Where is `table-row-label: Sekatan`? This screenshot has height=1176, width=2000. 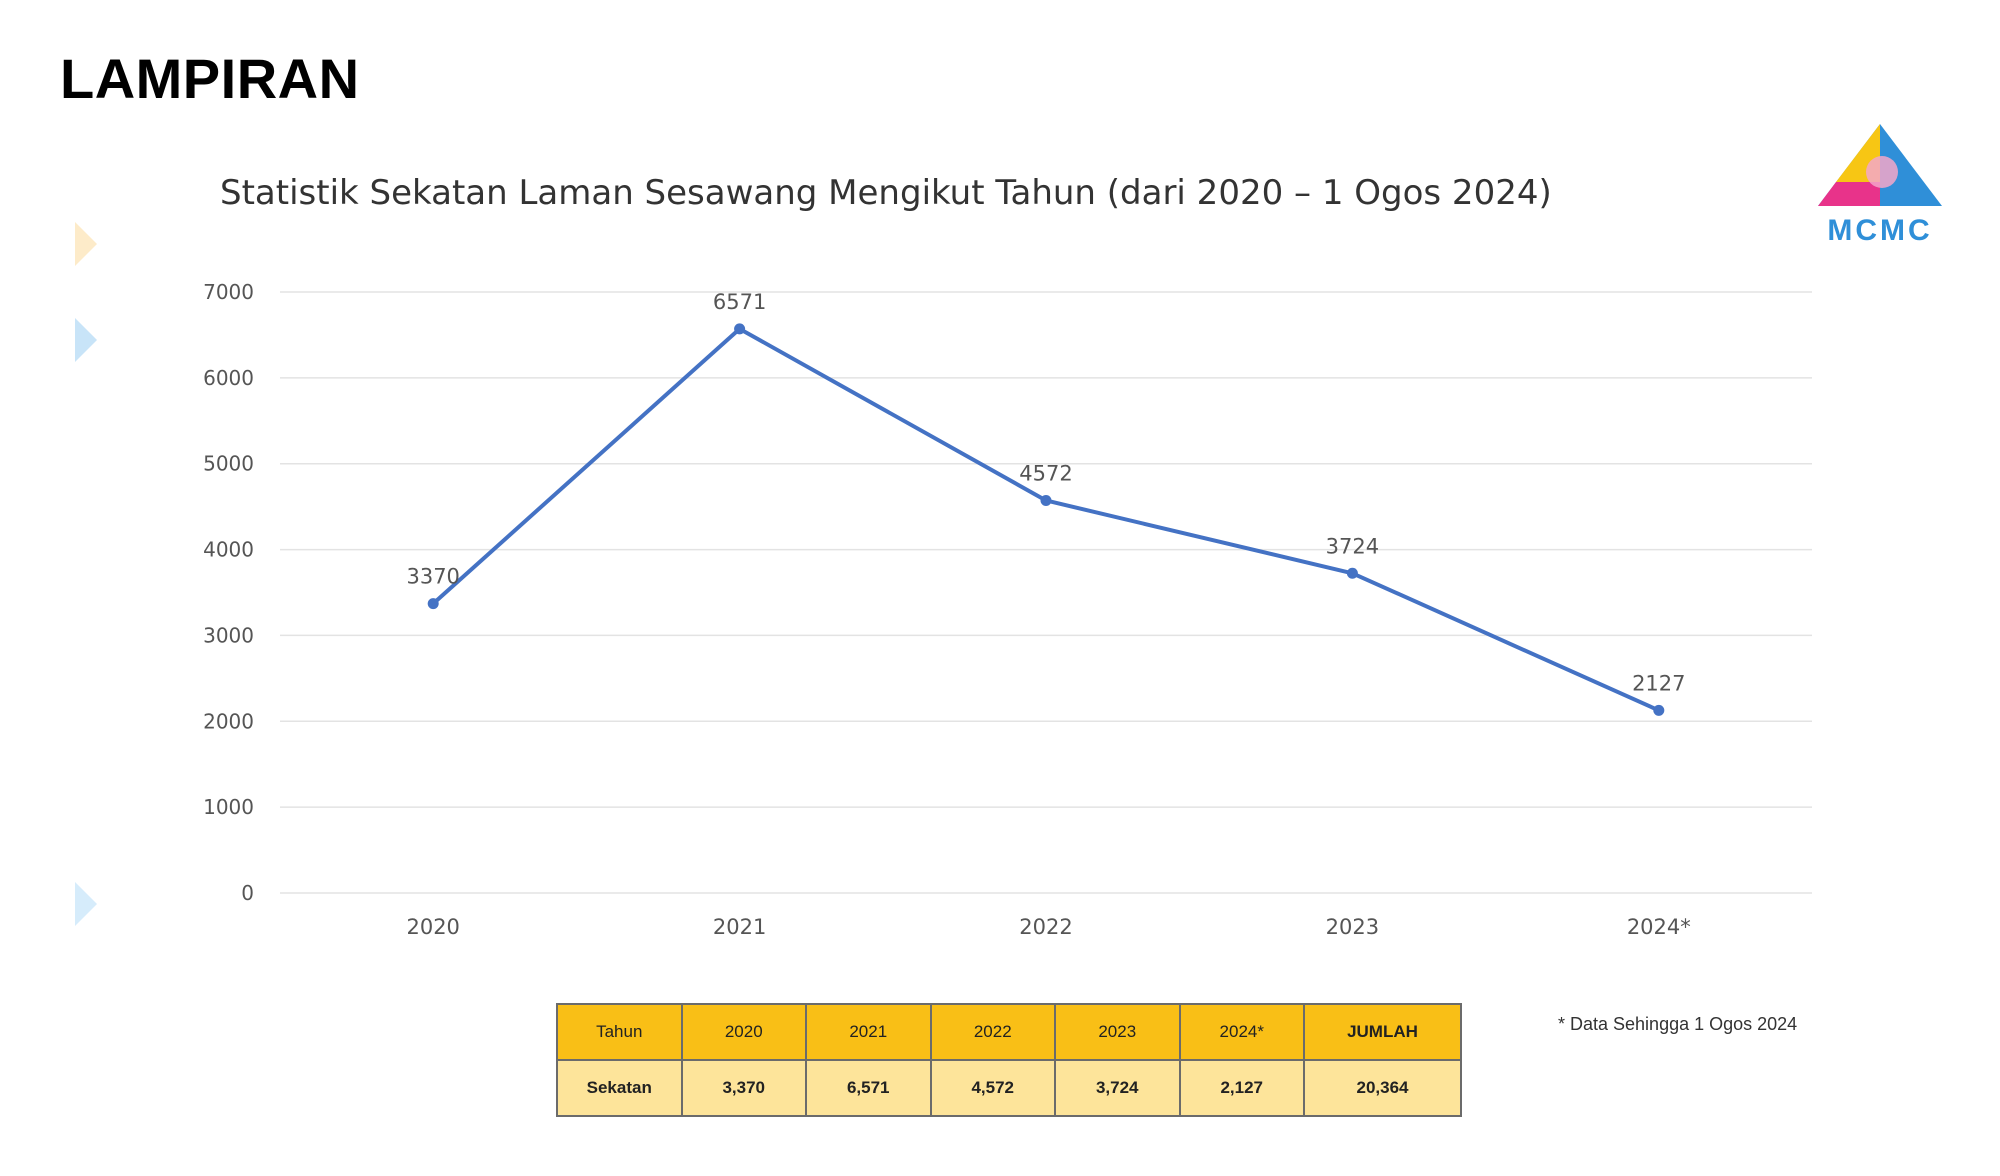 table-row-label: Sekatan is located at coordinates (619, 1088).